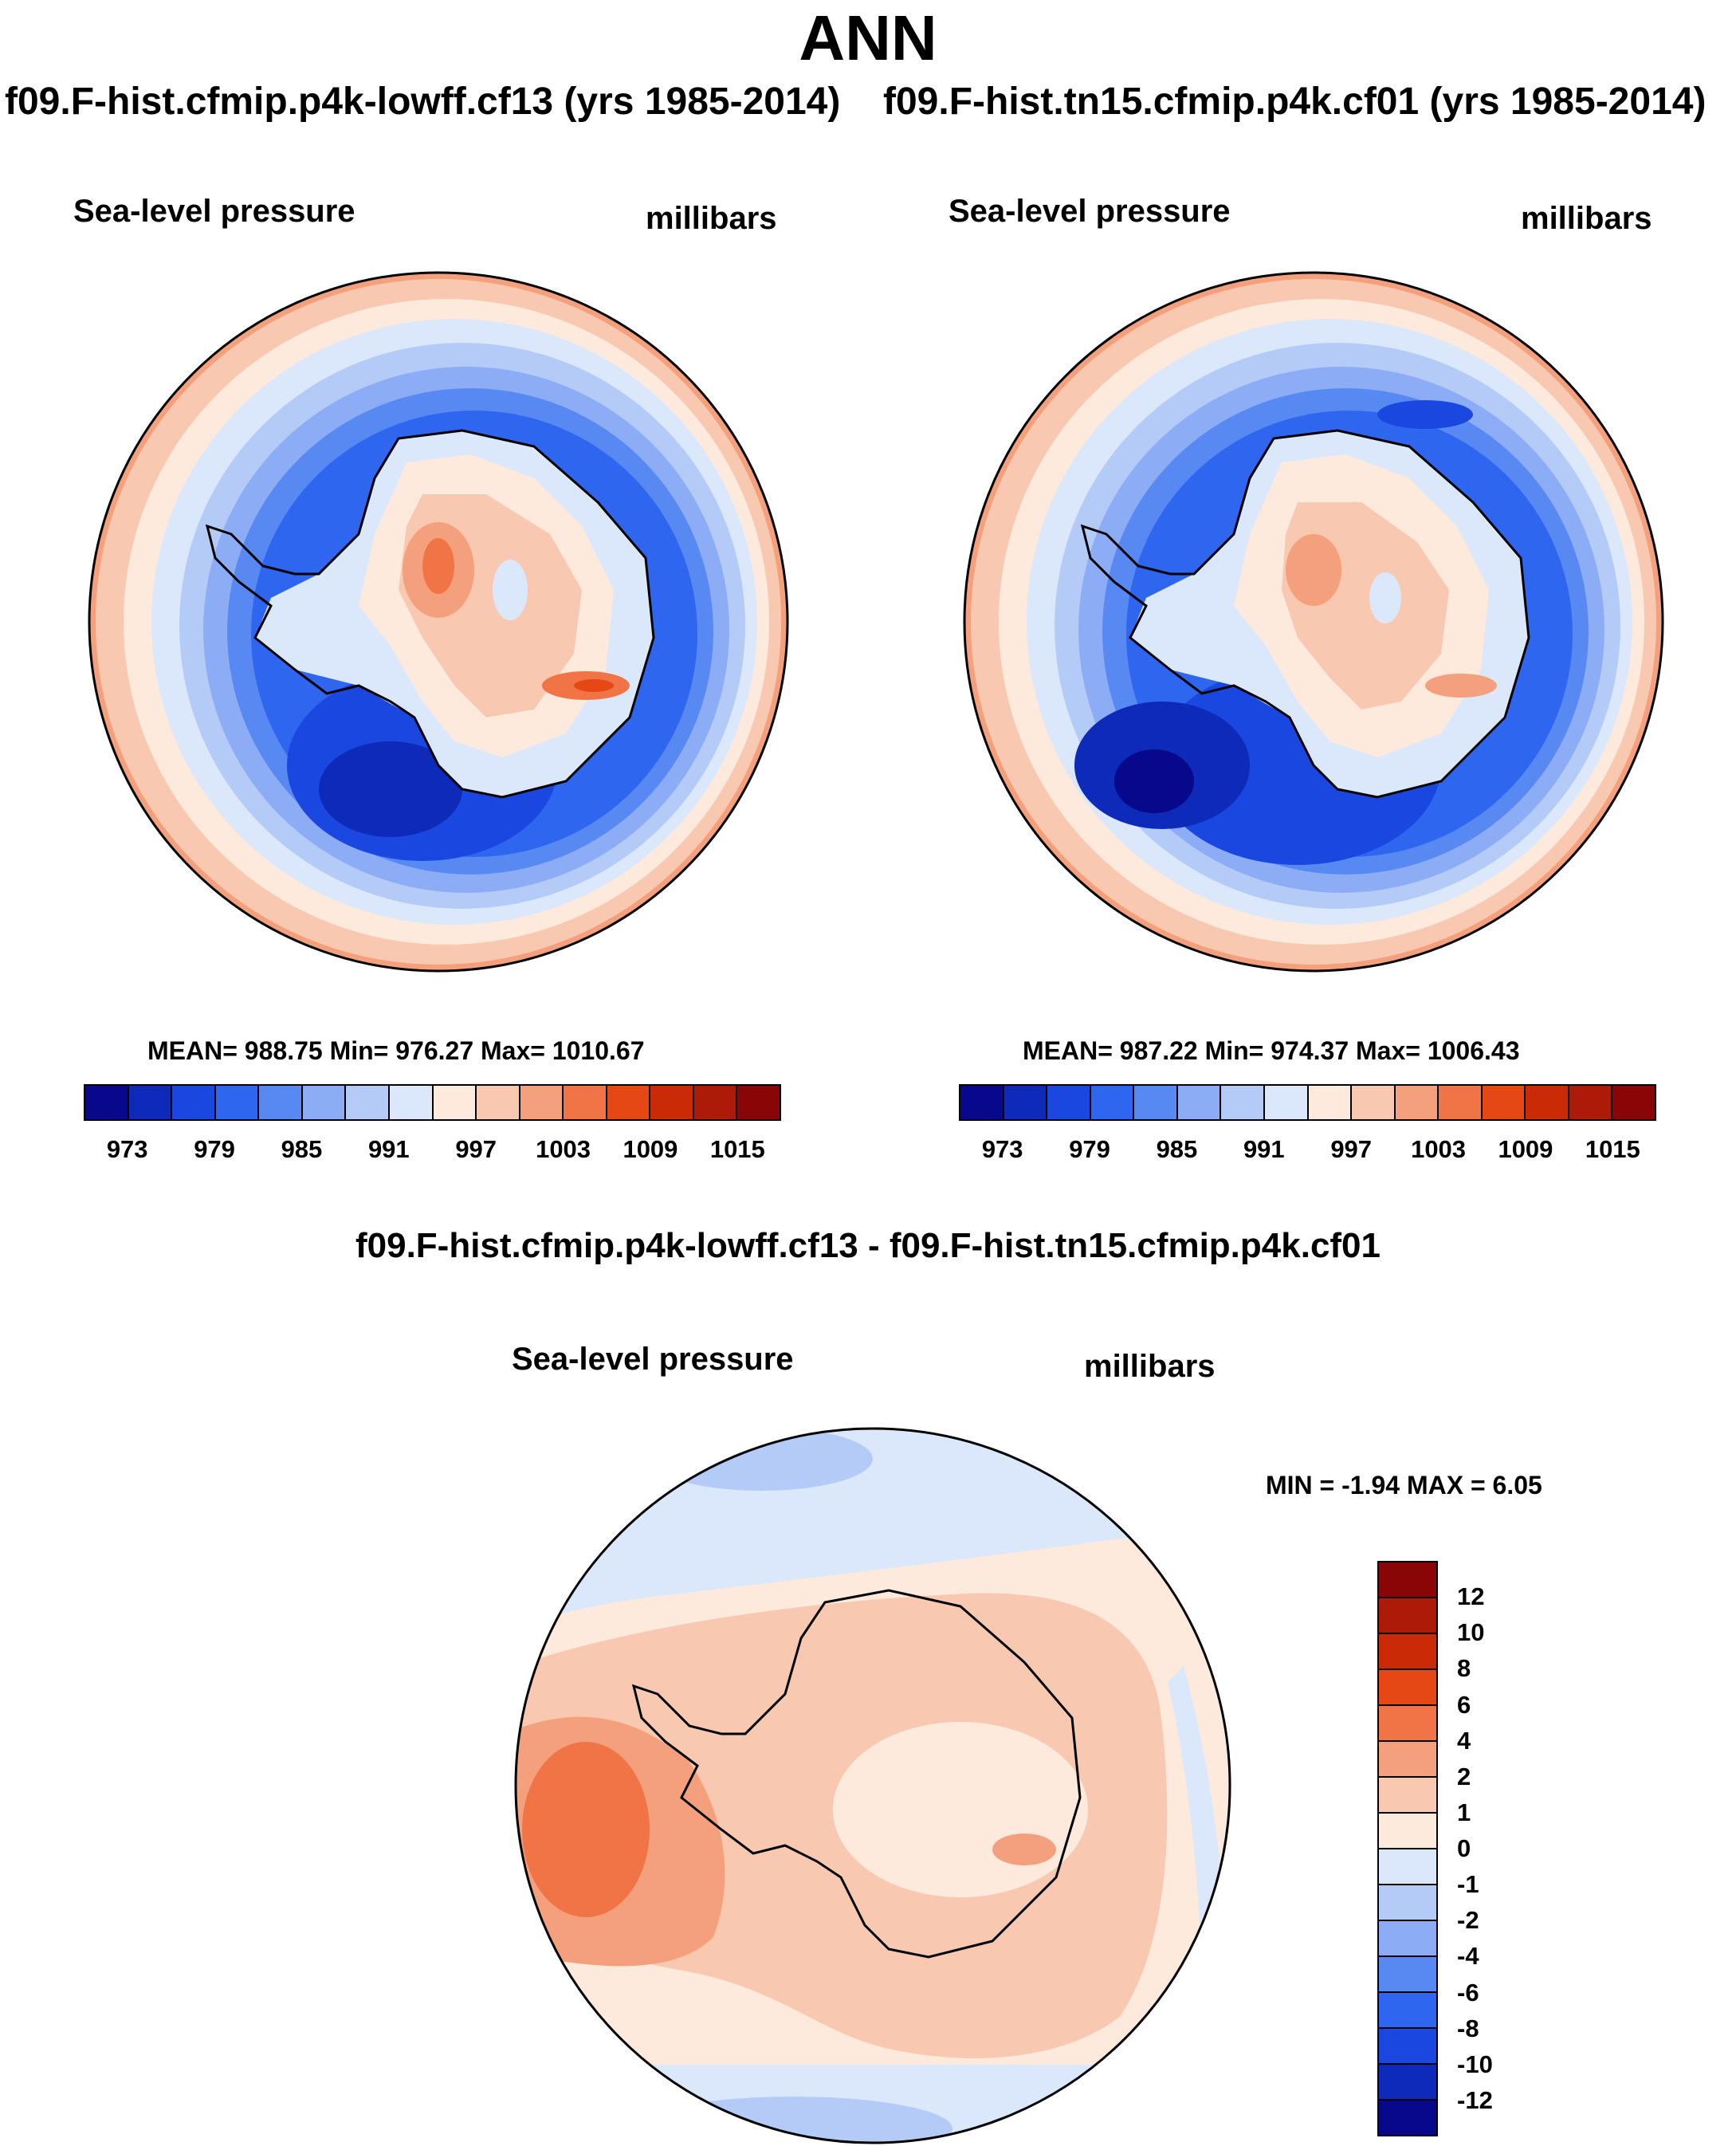 This screenshot has width=1736, height=2146. What do you see at coordinates (1468, 1920) in the screenshot?
I see `ticks3-label-9: -2` at bounding box center [1468, 1920].